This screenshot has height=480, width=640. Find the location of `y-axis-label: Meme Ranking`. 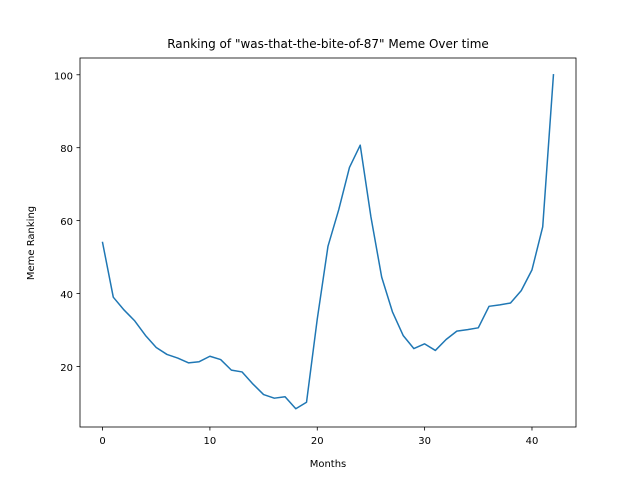

y-axis-label: Meme Ranking is located at coordinates (31, 243).